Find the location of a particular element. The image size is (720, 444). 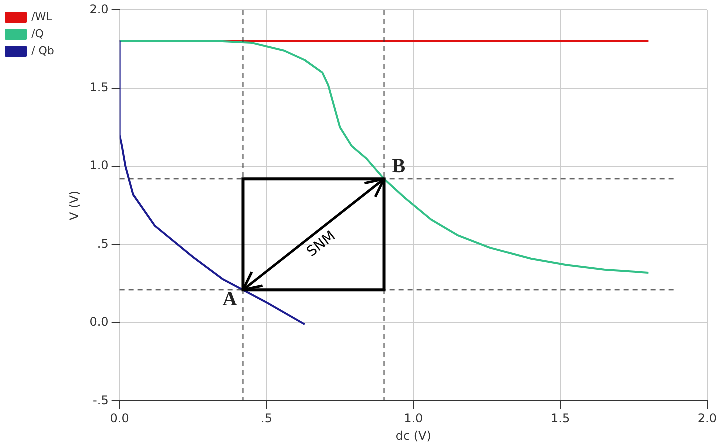

annotation: A is located at coordinates (230, 299).